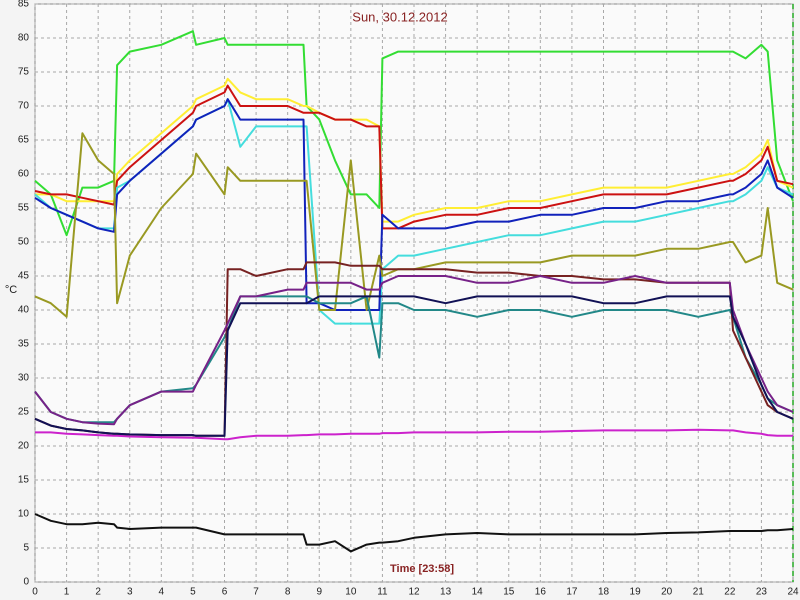  What do you see at coordinates (24, 514) in the screenshot?
I see `y-tick-label: 10` at bounding box center [24, 514].